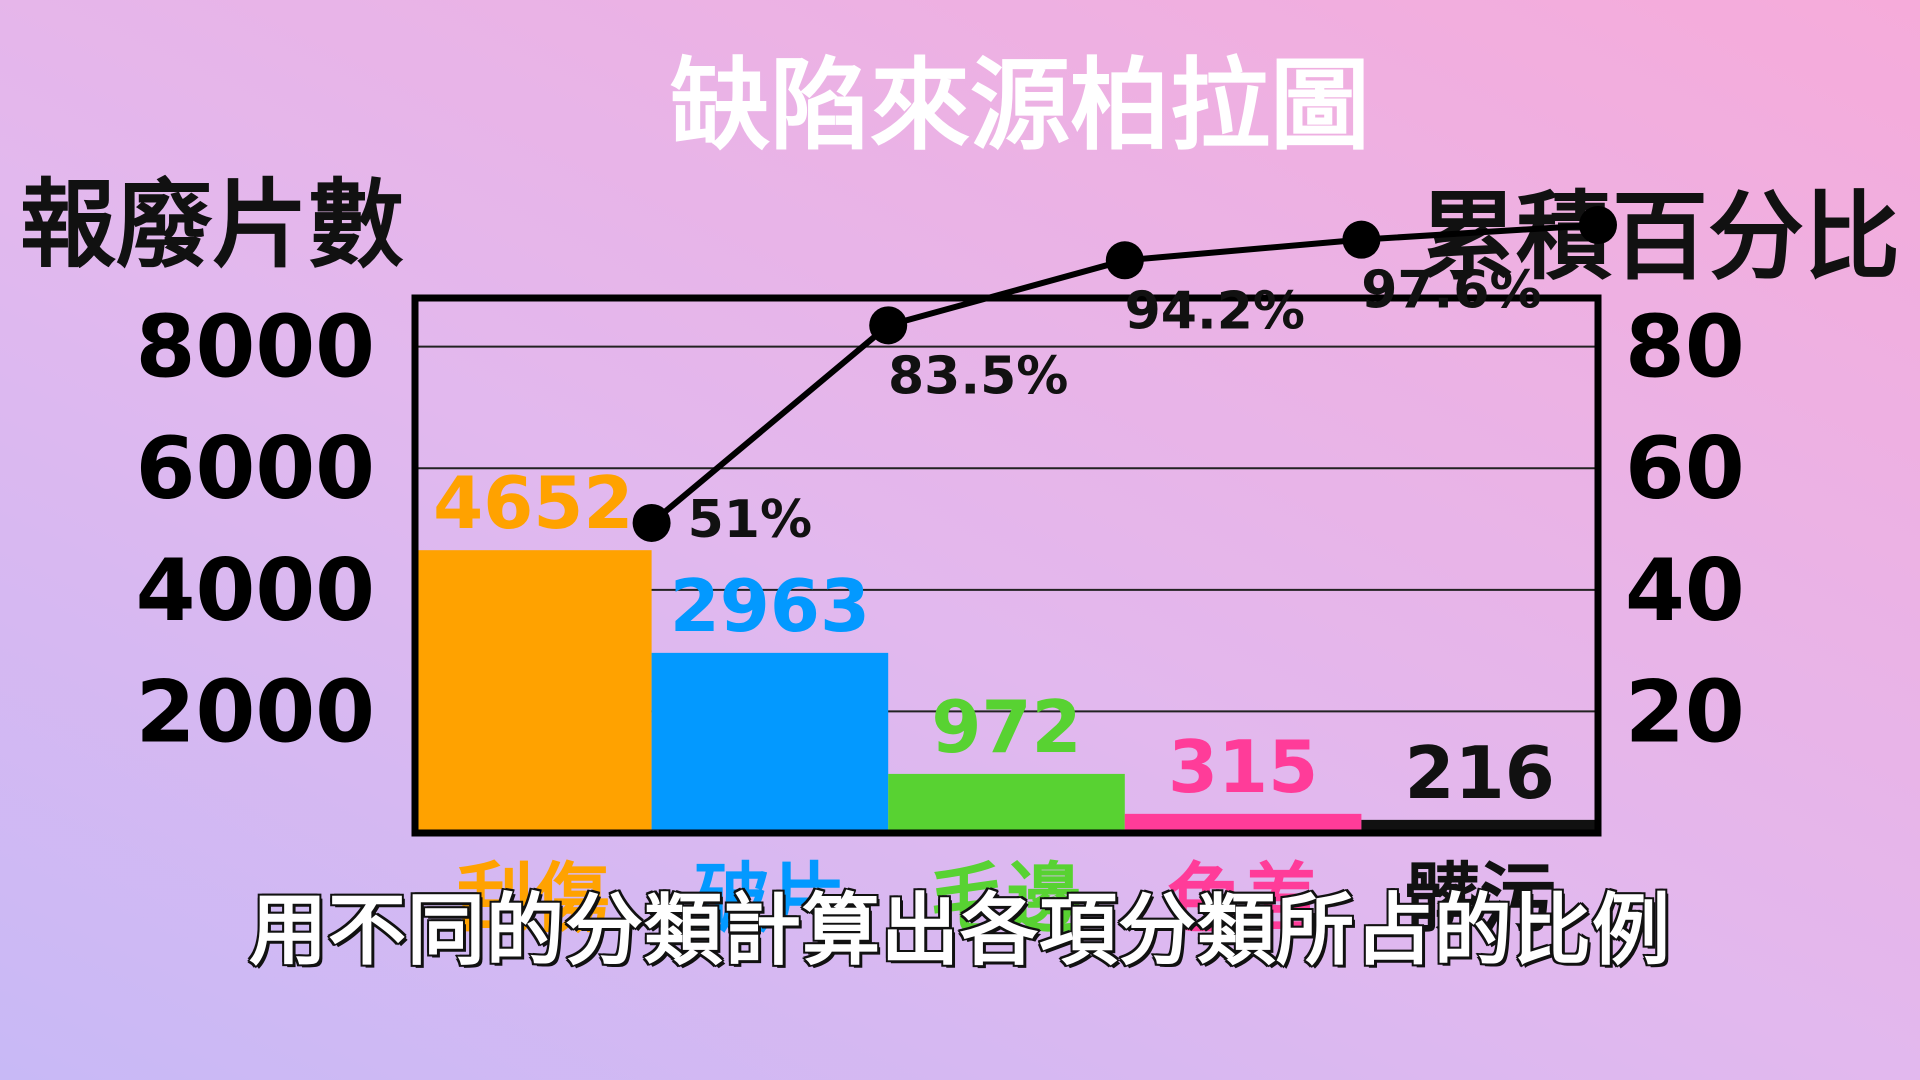  What do you see at coordinates (255, 591) in the screenshot?
I see `y-tick-label: 4000` at bounding box center [255, 591].